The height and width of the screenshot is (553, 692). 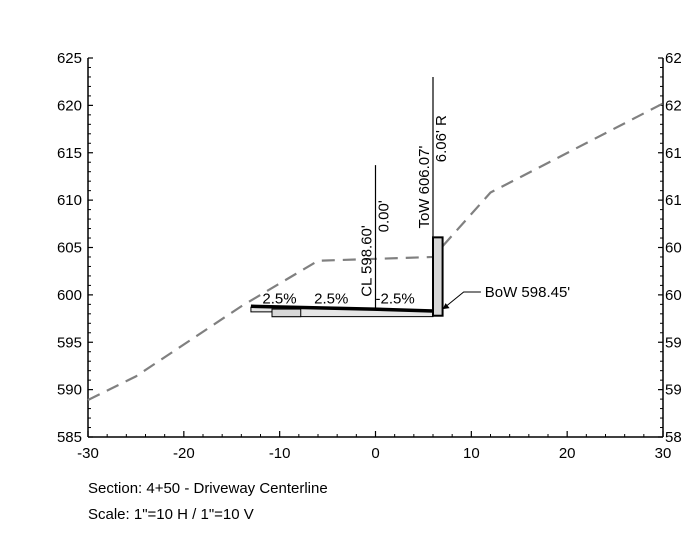 I want to click on x-tick-label: -30, so click(x=88, y=453).